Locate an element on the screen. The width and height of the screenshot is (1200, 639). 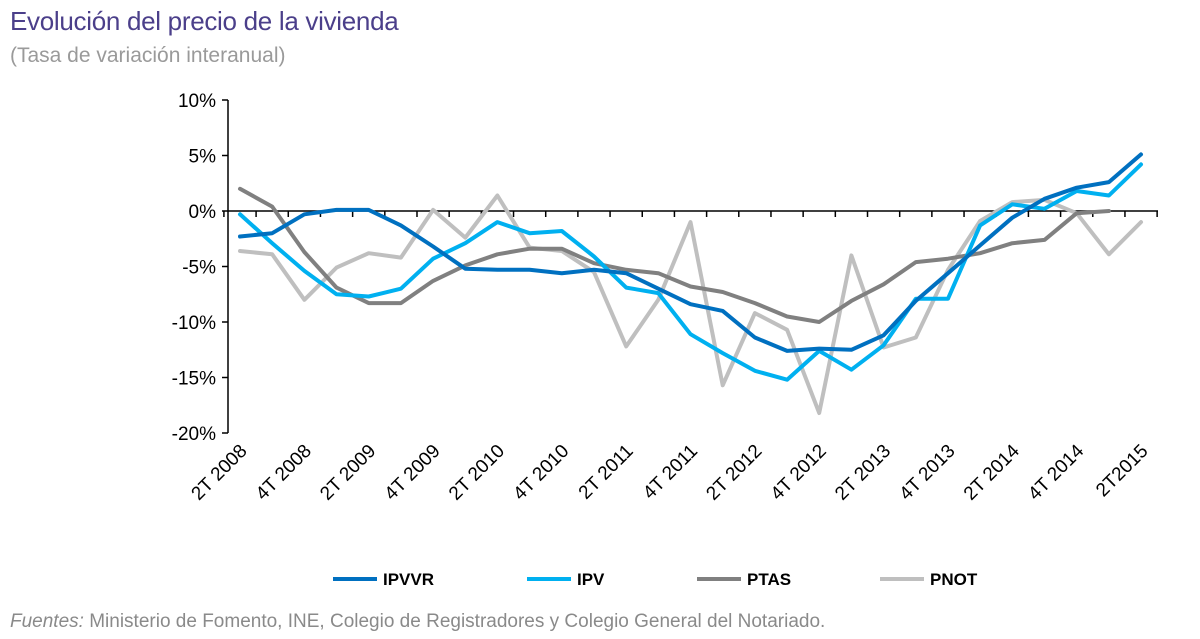
x-tick-label: 2T 2008 is located at coordinates (220, 473).